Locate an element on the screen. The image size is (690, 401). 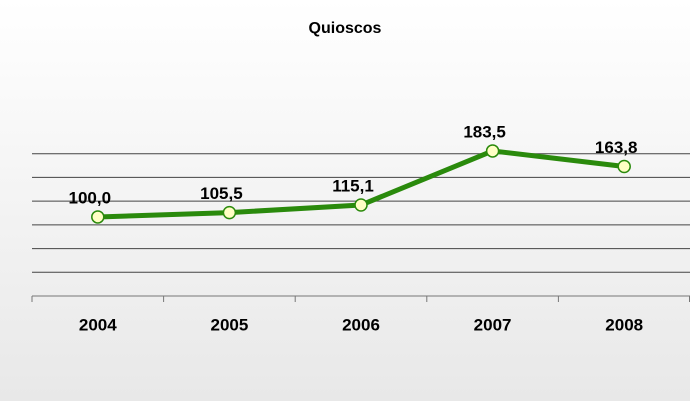
chart-title: Quioscos is located at coordinates (345, 28).